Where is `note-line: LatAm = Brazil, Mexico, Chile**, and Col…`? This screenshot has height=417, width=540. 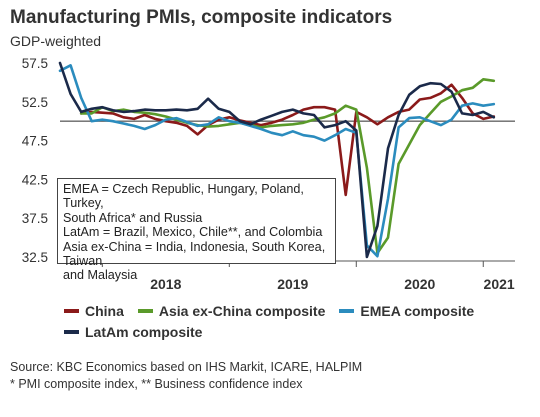
note-line: LatAm = Brazil, Mexico, Chile**, and Col… is located at coordinates (193, 232).